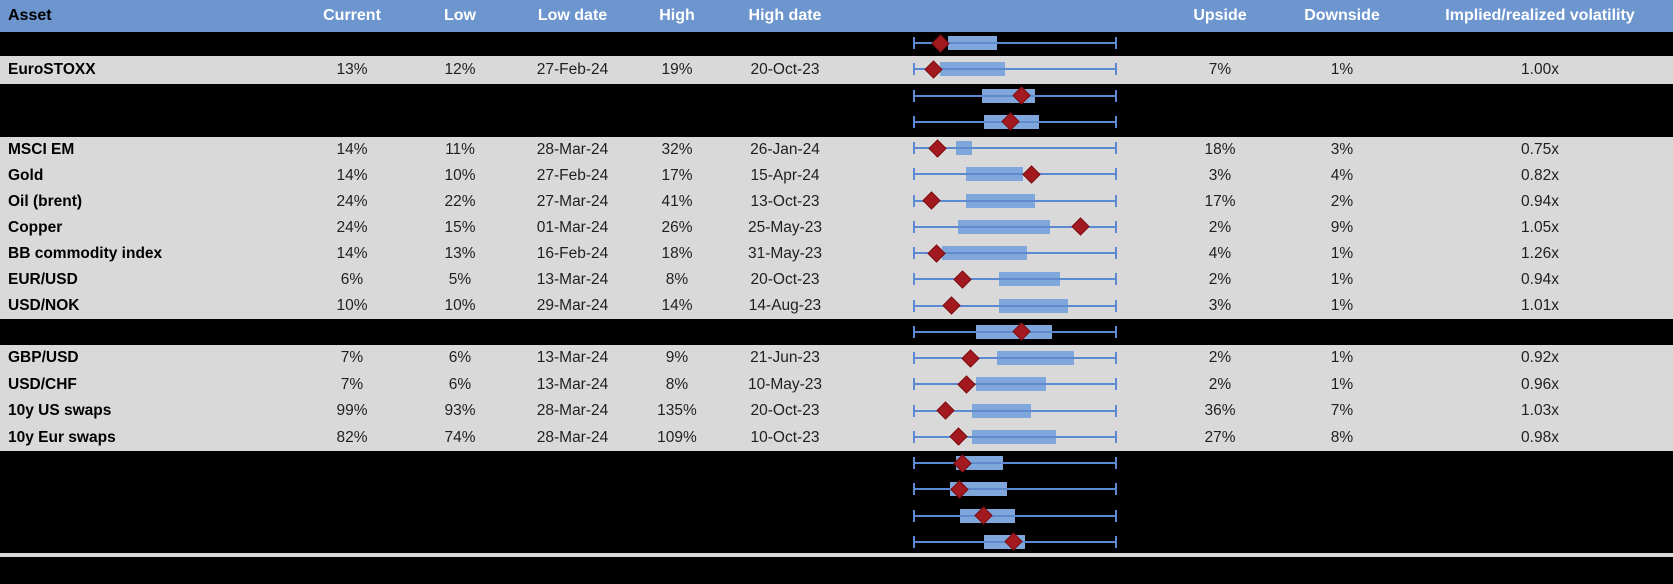 Image resolution: width=1673 pixels, height=584 pixels. I want to click on high-date-value: 26-Jan-24, so click(785, 149).